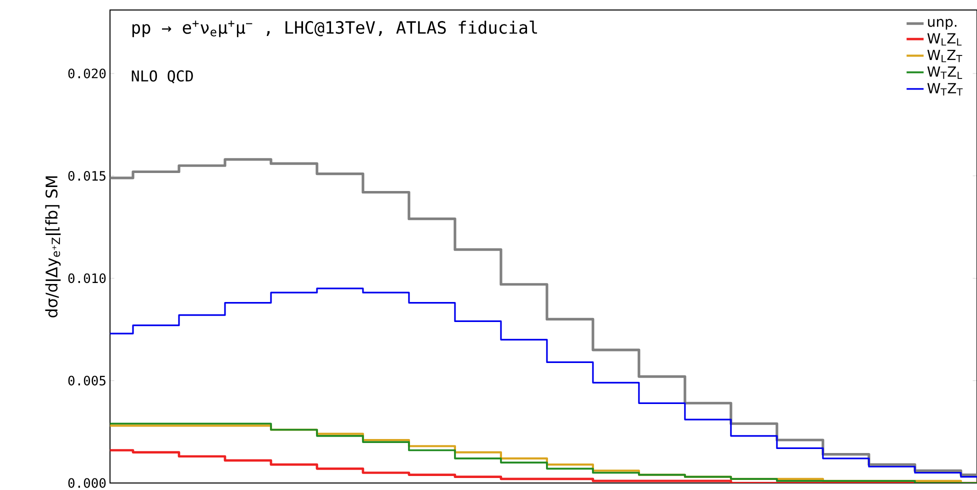  I want to click on y-tick-label: 0.010, so click(87, 278).